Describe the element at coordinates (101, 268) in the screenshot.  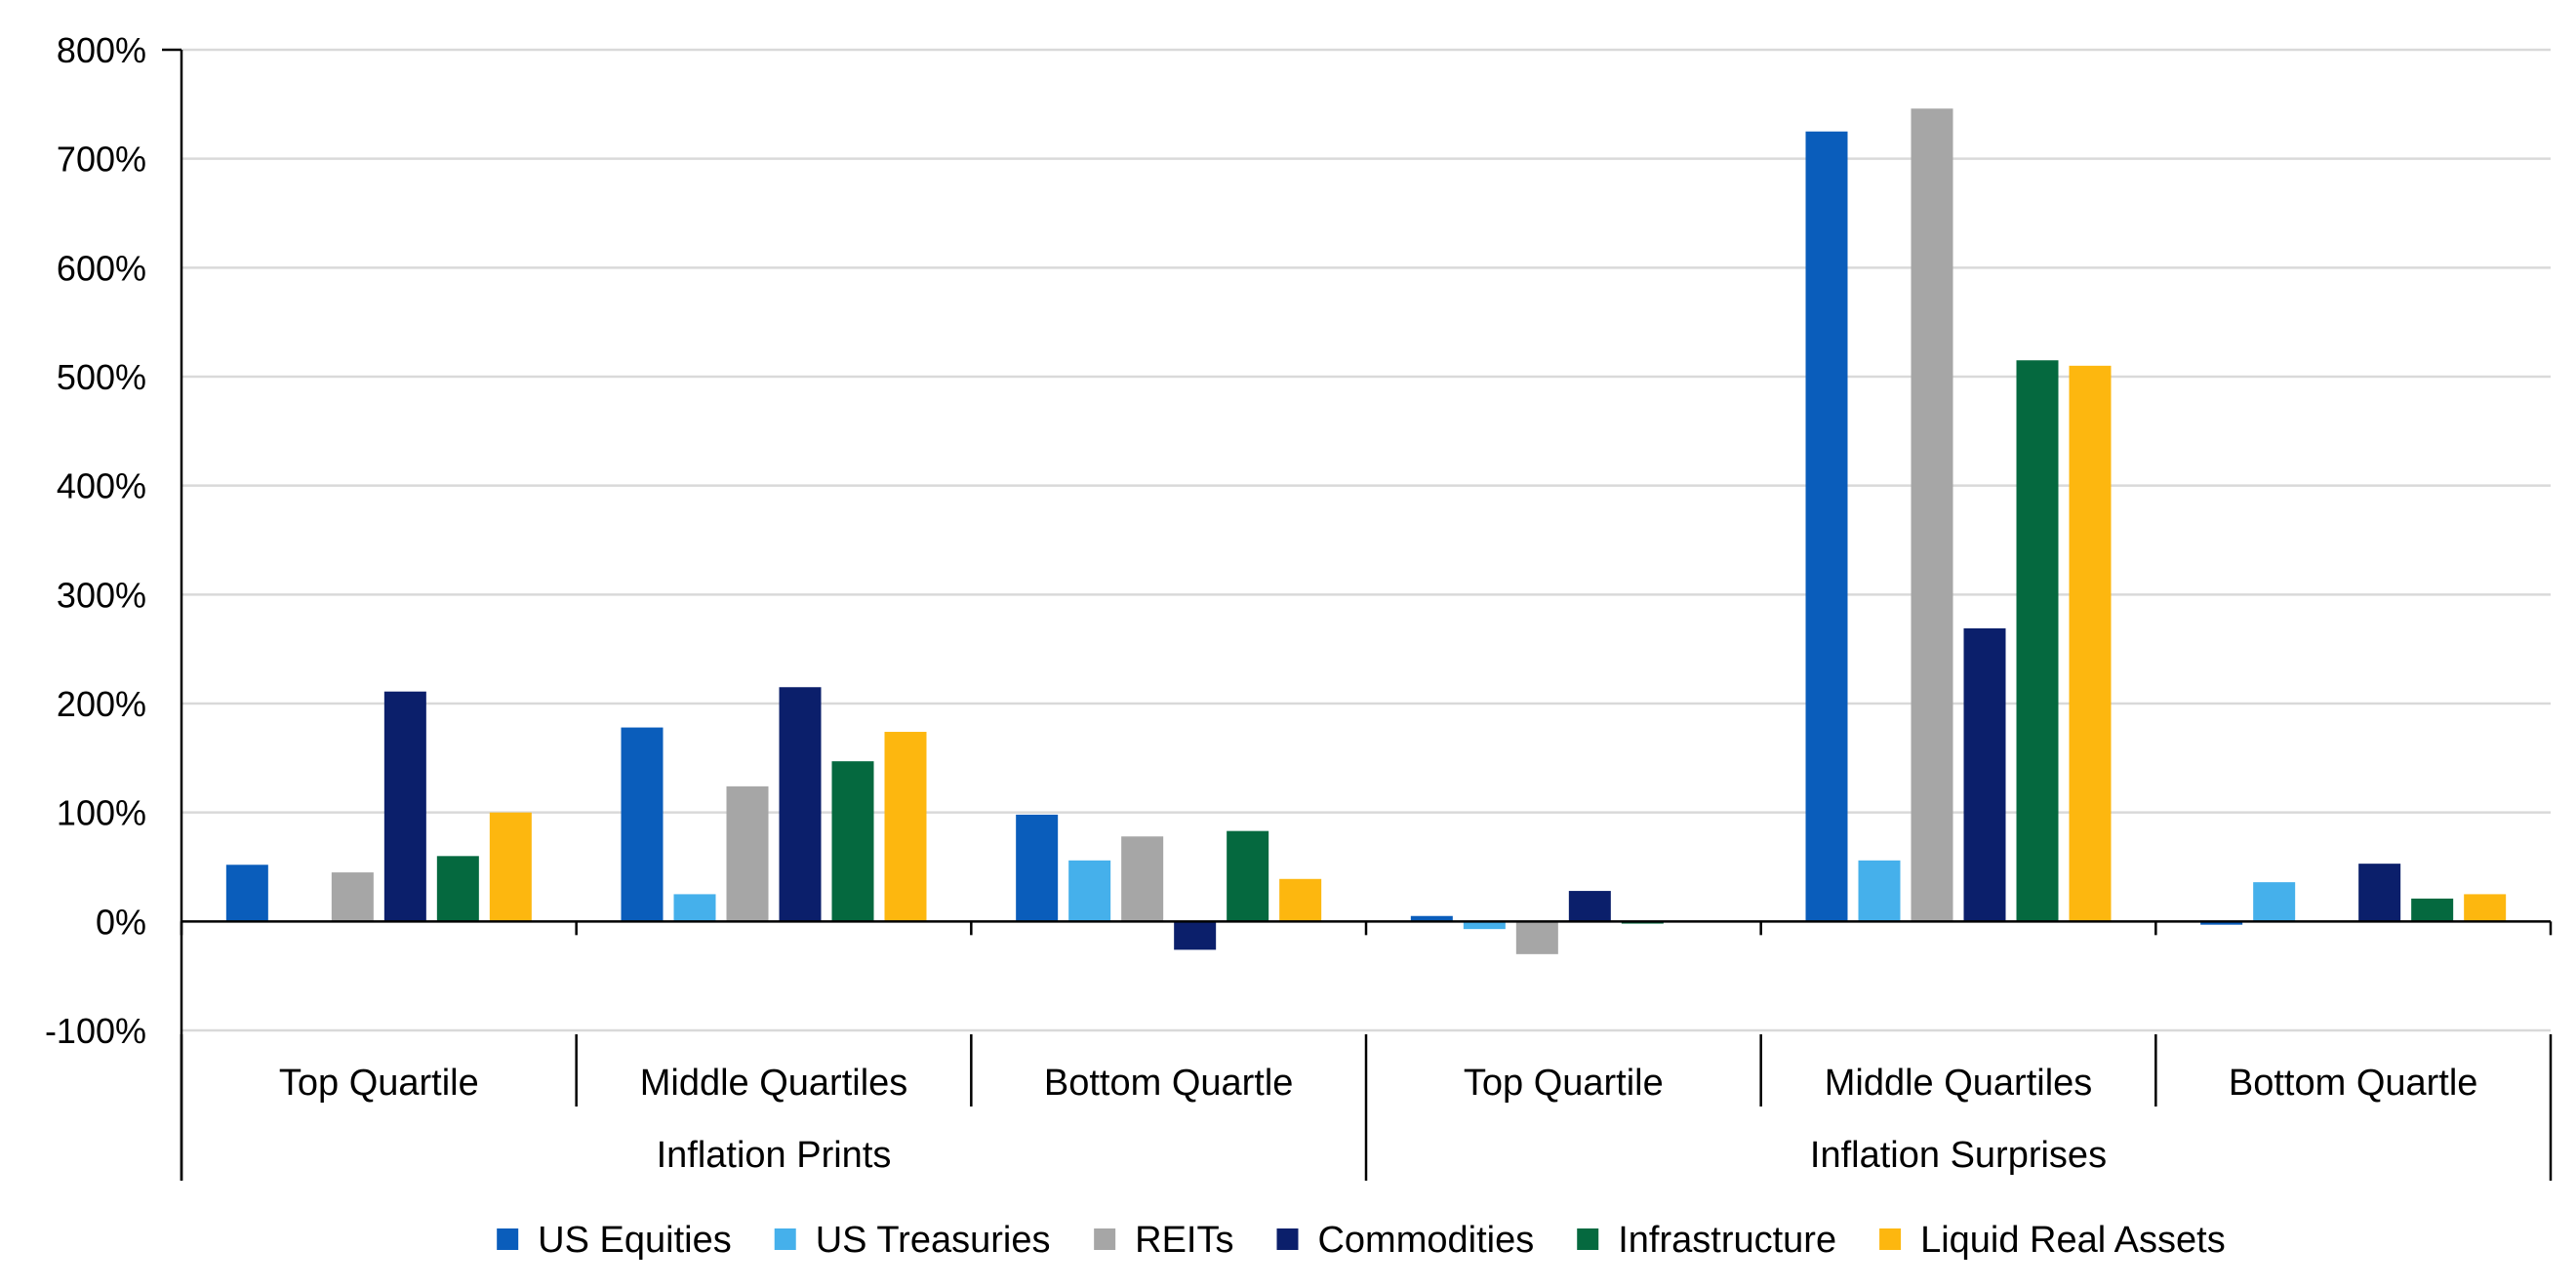
I see `y-tick-label: 600%` at that location.